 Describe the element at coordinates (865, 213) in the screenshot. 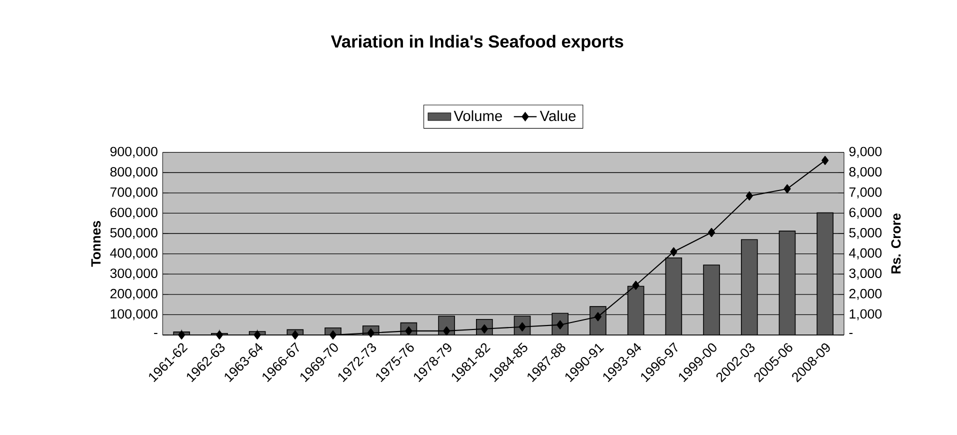

I see `y2-tick-label: 6,000` at that location.